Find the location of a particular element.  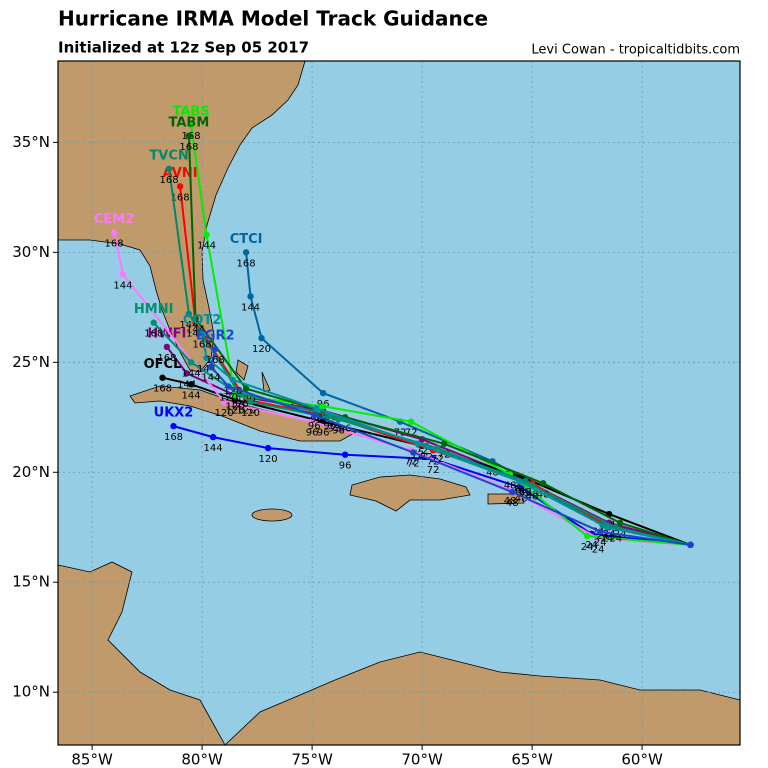

y-tick-label: 15°N is located at coordinates (31, 582).